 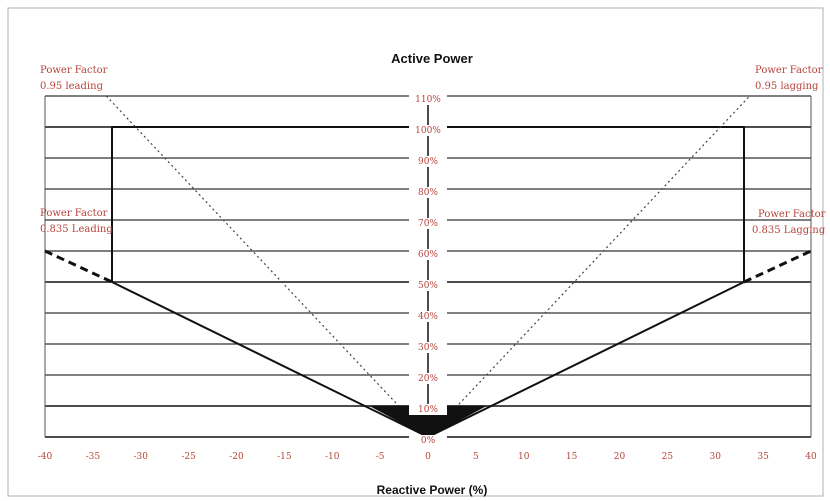 I want to click on annotation-pf-095-leading-title: Power Factor, so click(x=74, y=70).